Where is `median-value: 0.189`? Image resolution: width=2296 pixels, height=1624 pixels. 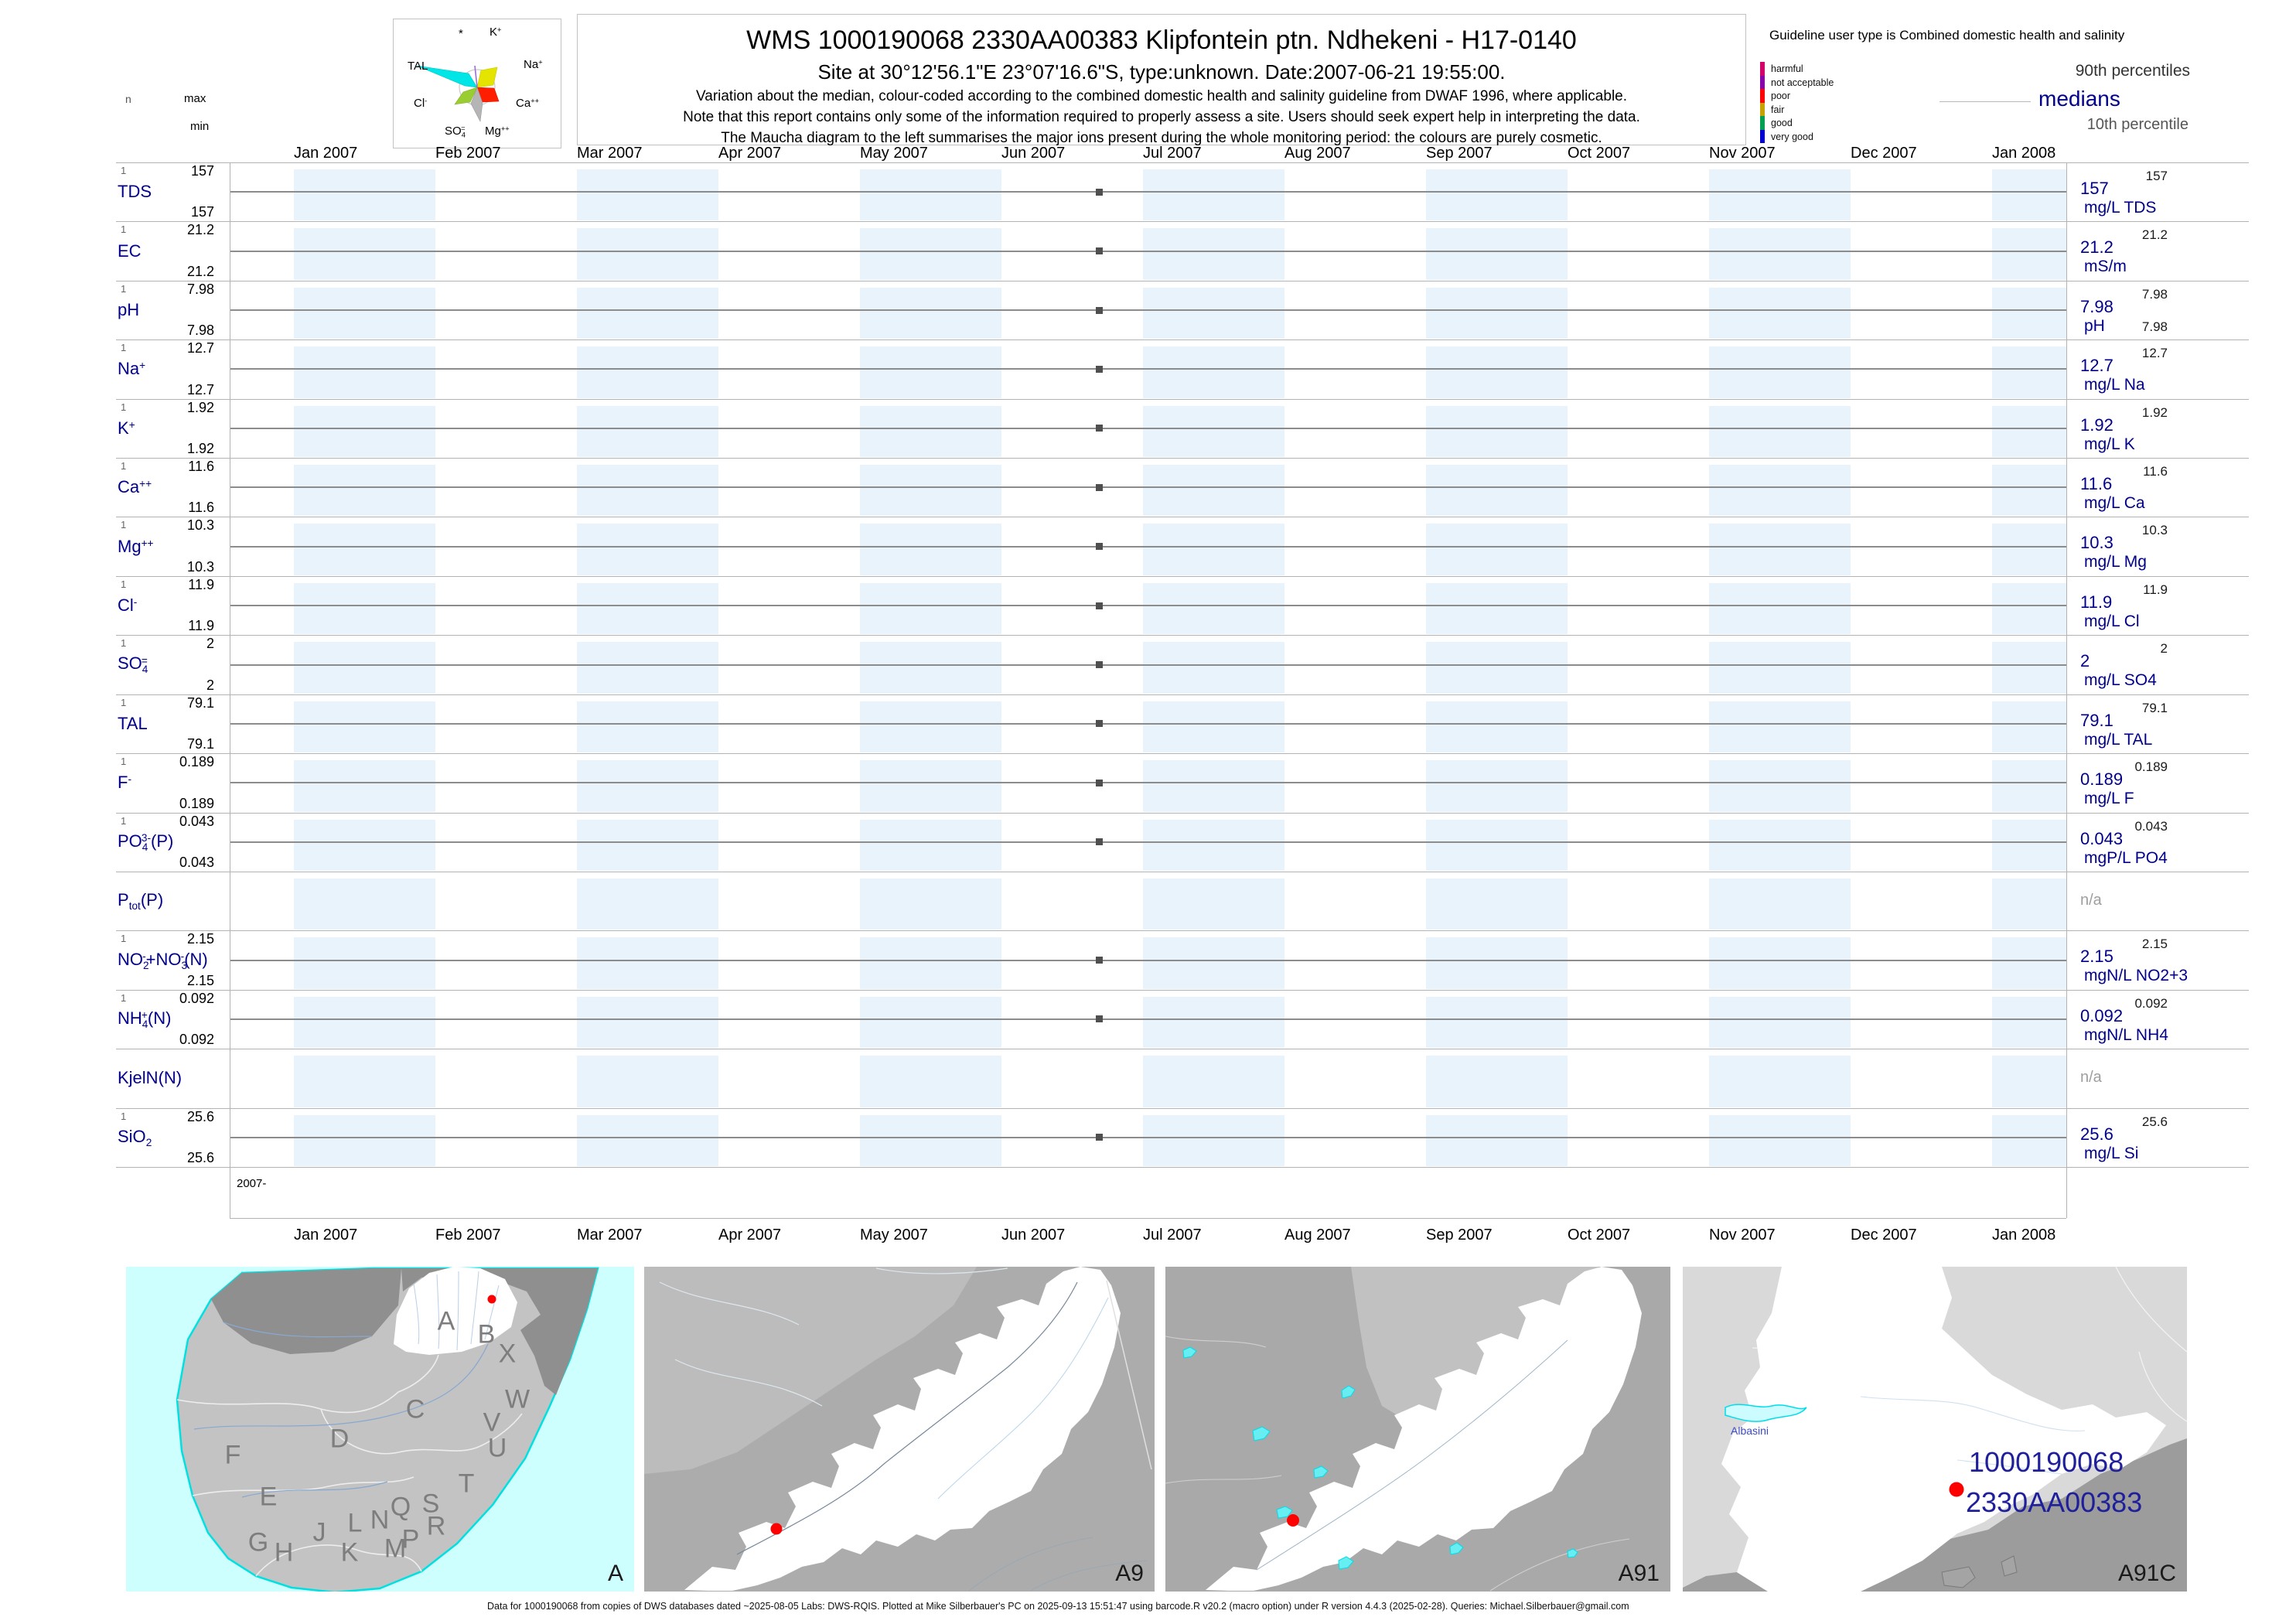 median-value: 0.189 is located at coordinates (2102, 779).